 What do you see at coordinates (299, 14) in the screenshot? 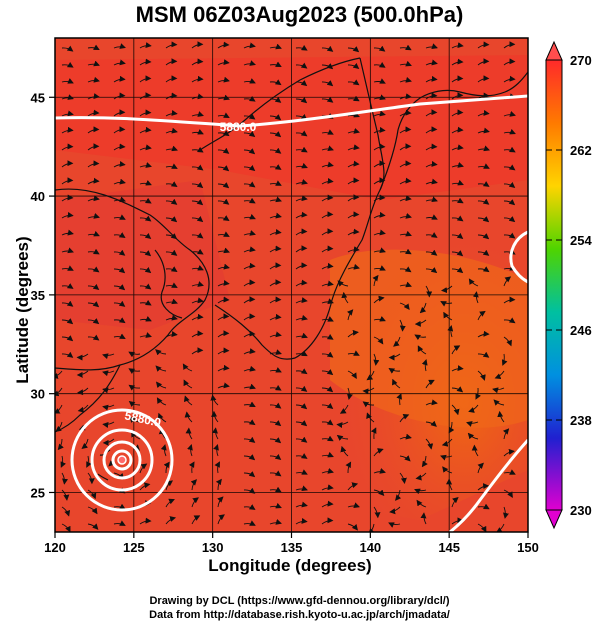
I see `page-title: MSM 06Z03Aug2023 (500.0hPa)` at bounding box center [299, 14].